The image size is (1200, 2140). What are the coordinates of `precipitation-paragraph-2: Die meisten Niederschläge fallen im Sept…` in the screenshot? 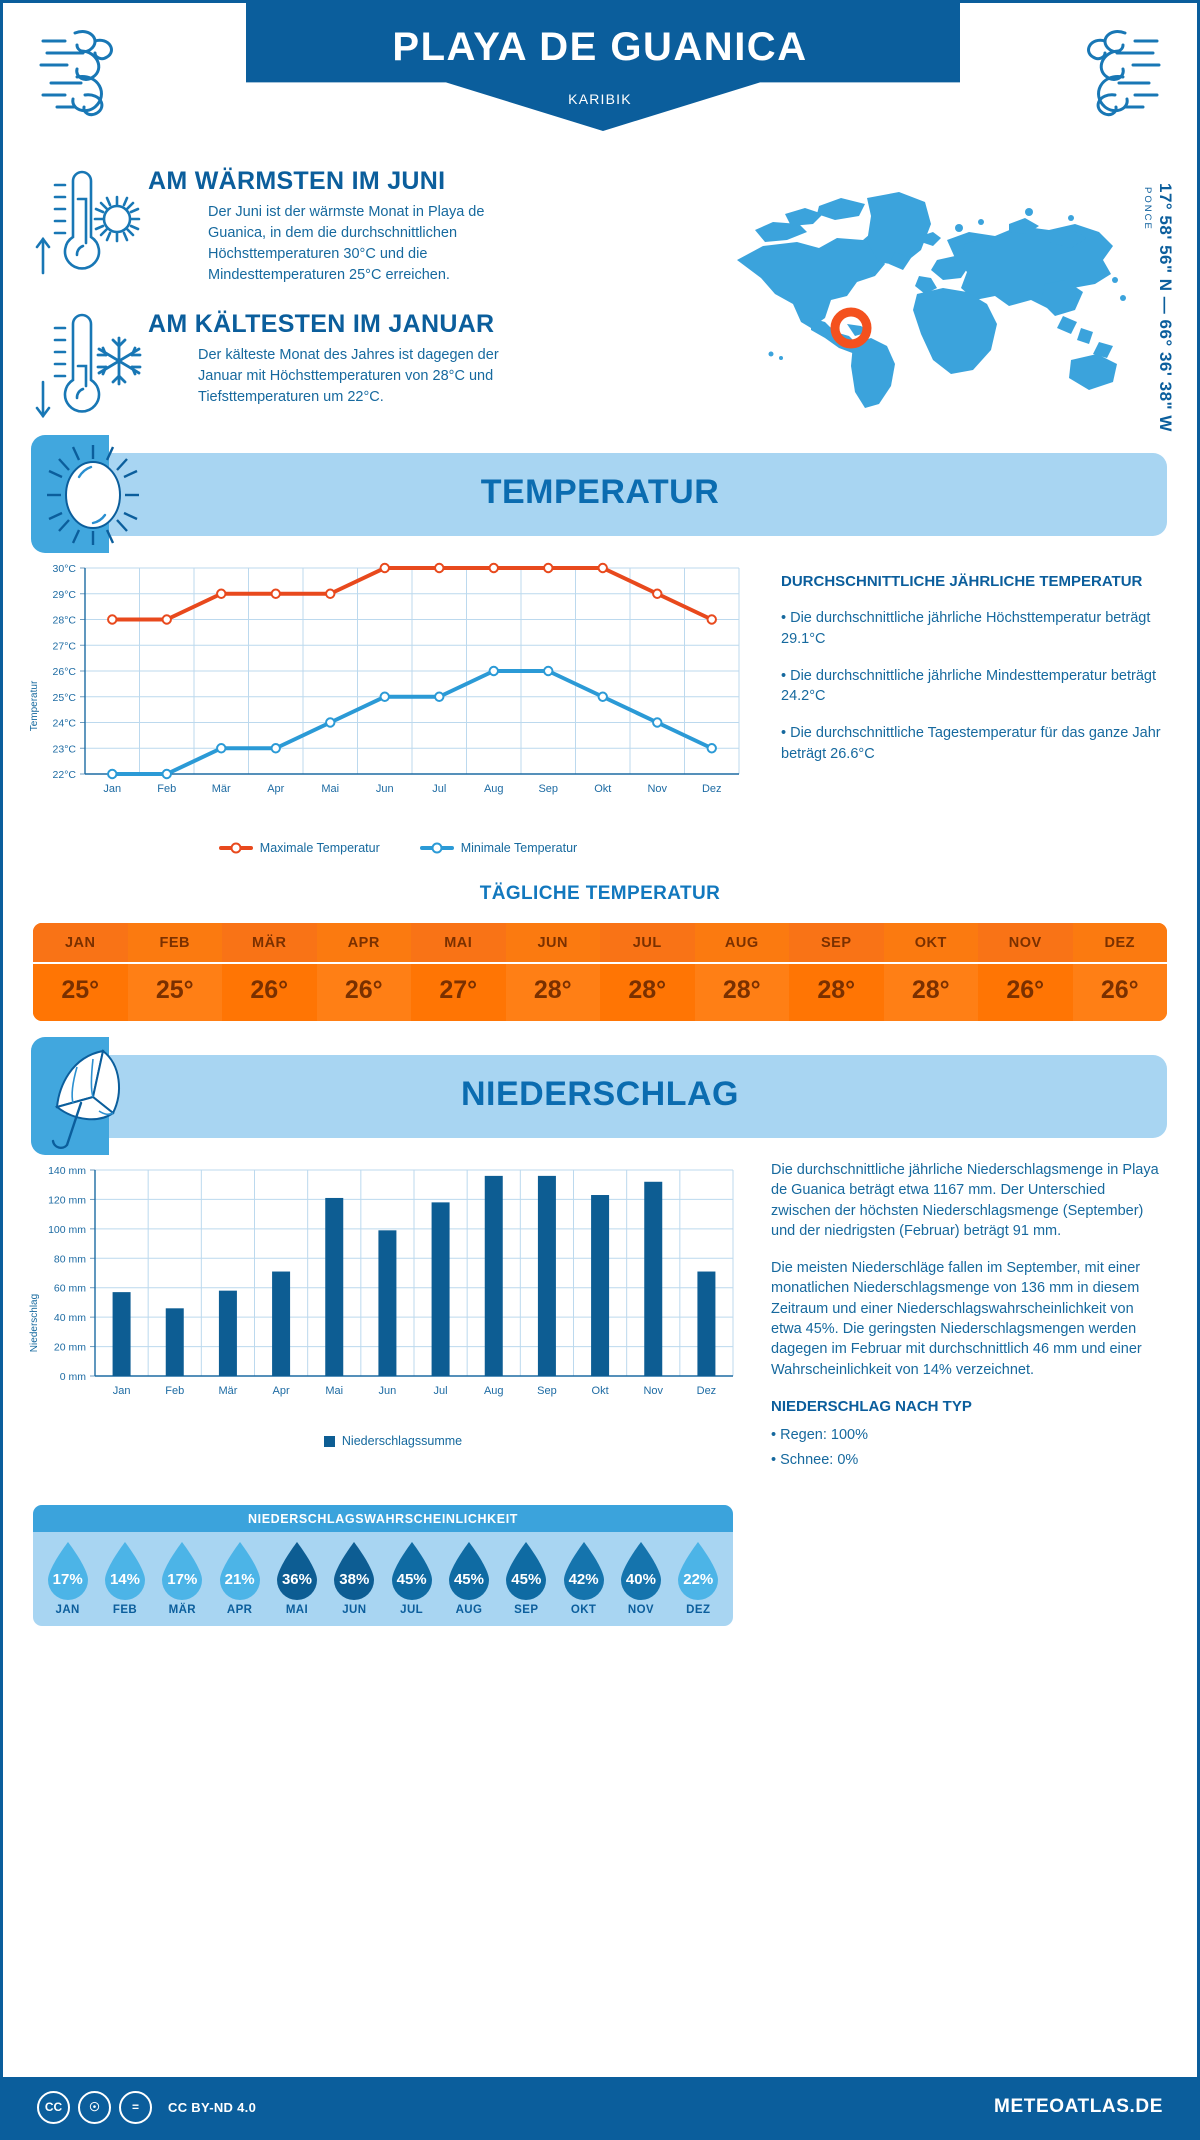 It's located at (956, 1319).